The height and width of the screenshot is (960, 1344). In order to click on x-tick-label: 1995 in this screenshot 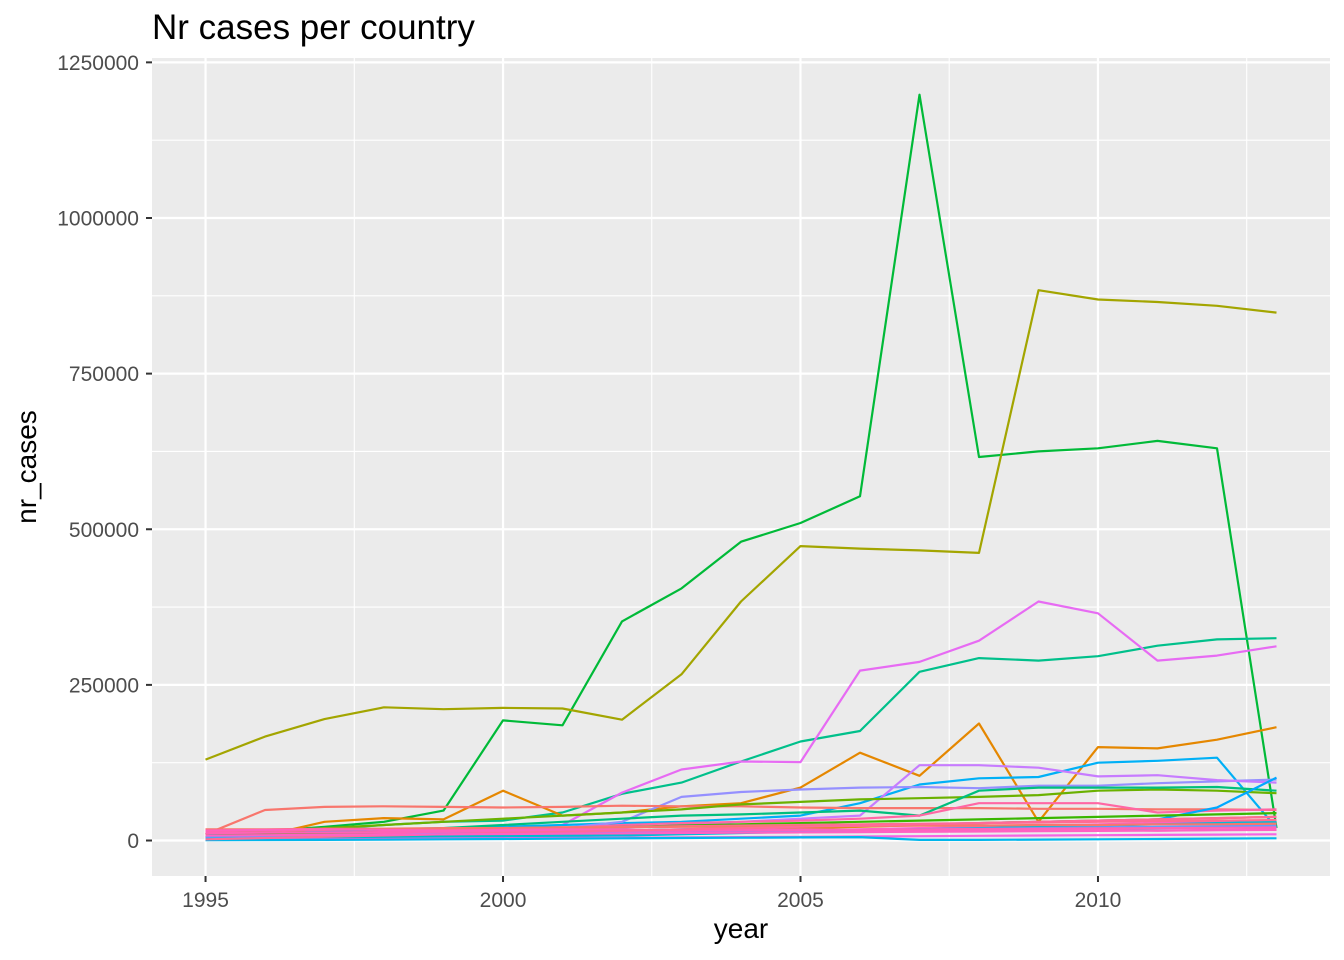, I will do `click(205, 900)`.